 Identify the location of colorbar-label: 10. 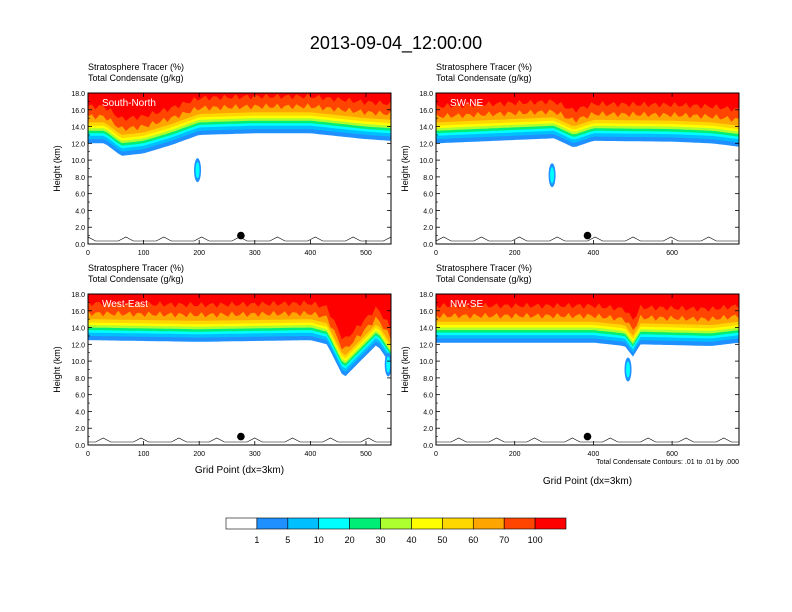
(319, 540).